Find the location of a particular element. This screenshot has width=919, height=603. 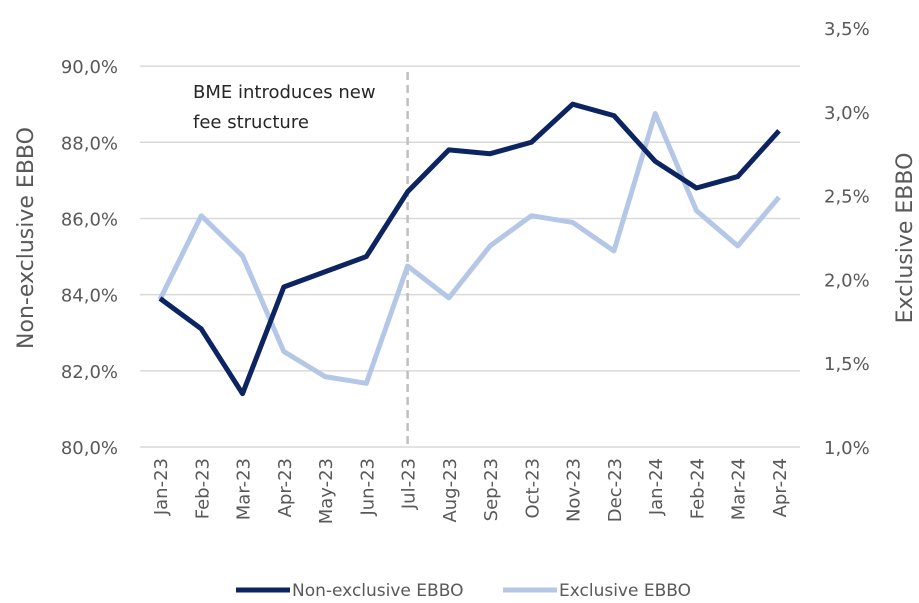

x-tick-label: Jan-24 is located at coordinates (656, 487).